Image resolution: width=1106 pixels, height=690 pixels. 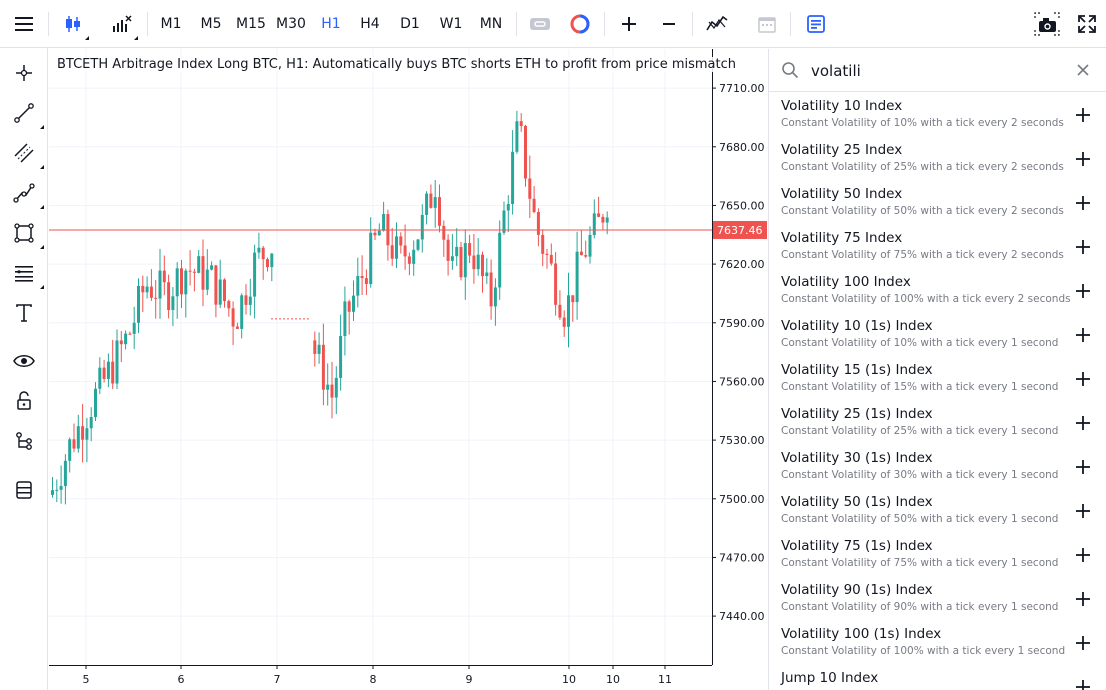 What do you see at coordinates (373, 679) in the screenshot?
I see `time-tick-label: 8` at bounding box center [373, 679].